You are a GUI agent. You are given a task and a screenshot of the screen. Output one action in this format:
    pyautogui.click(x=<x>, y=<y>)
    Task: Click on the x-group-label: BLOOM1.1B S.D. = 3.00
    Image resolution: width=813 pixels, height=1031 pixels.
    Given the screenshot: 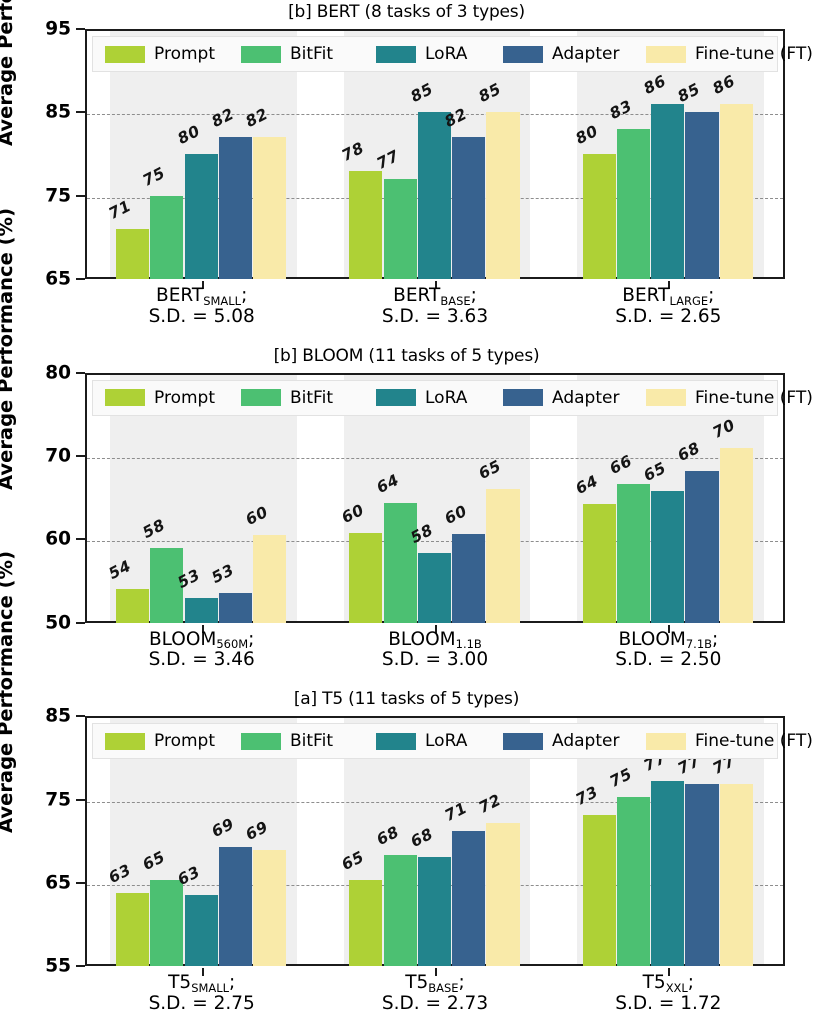 What is the action you would take?
    pyautogui.click(x=435, y=650)
    